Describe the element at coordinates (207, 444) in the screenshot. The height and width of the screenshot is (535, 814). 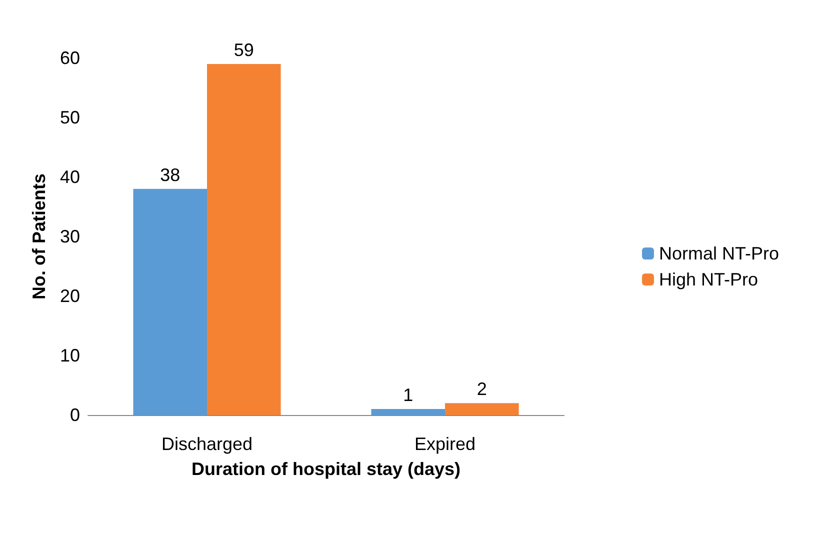
I see `x-tick-label: Discharged` at that location.